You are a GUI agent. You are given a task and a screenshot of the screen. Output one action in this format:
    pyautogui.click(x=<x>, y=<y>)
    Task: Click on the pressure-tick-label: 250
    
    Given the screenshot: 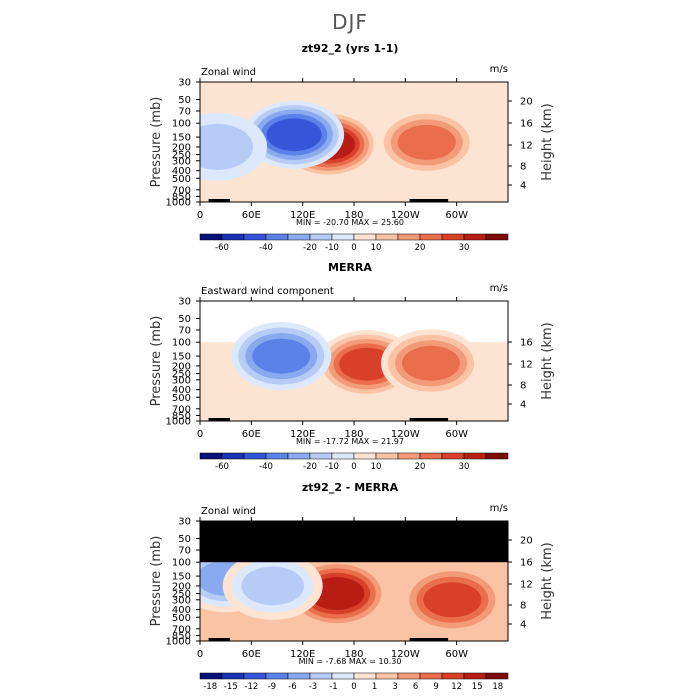 What is the action you would take?
    pyautogui.click(x=181, y=374)
    